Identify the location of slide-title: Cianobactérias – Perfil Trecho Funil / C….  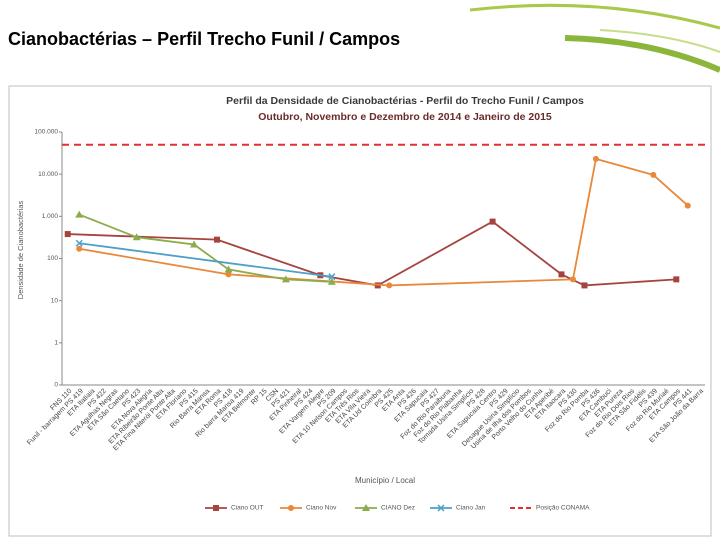
(204, 39).